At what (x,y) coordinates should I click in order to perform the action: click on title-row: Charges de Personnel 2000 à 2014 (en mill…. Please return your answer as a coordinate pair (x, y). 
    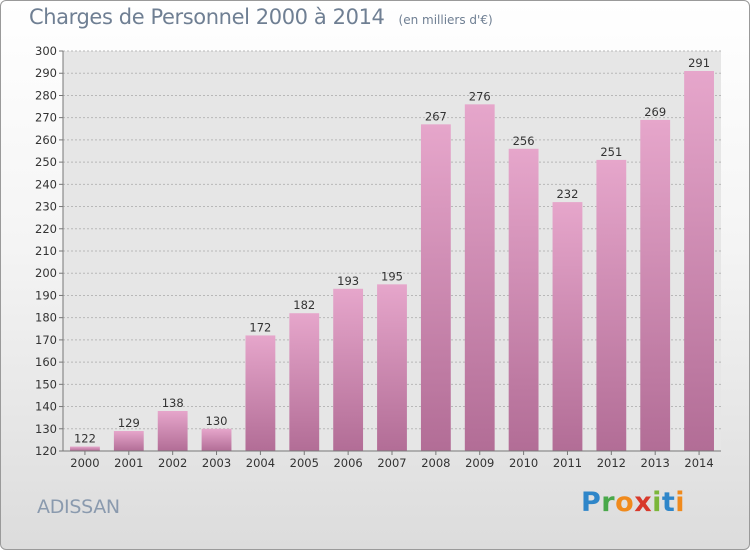
    Looking at the image, I should click on (261, 17).